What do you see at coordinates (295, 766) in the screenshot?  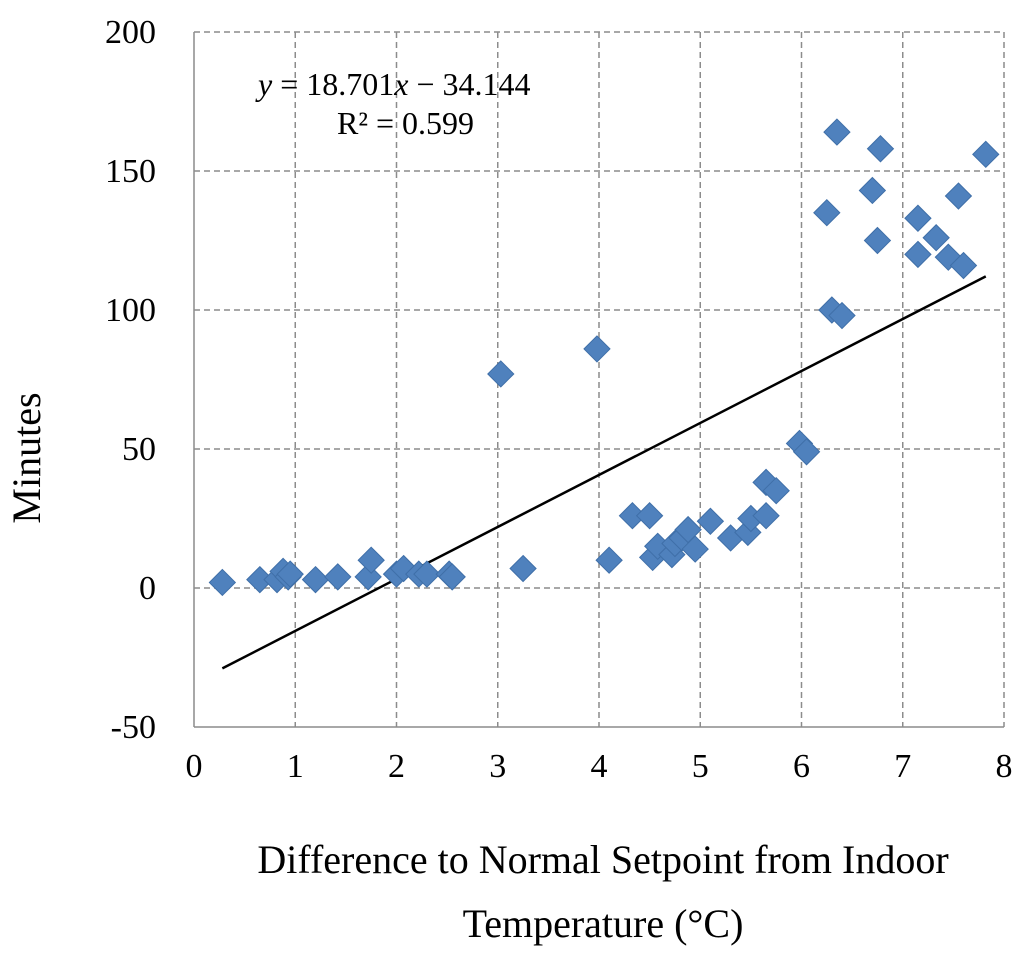 I see `x-tick-label: 1` at bounding box center [295, 766].